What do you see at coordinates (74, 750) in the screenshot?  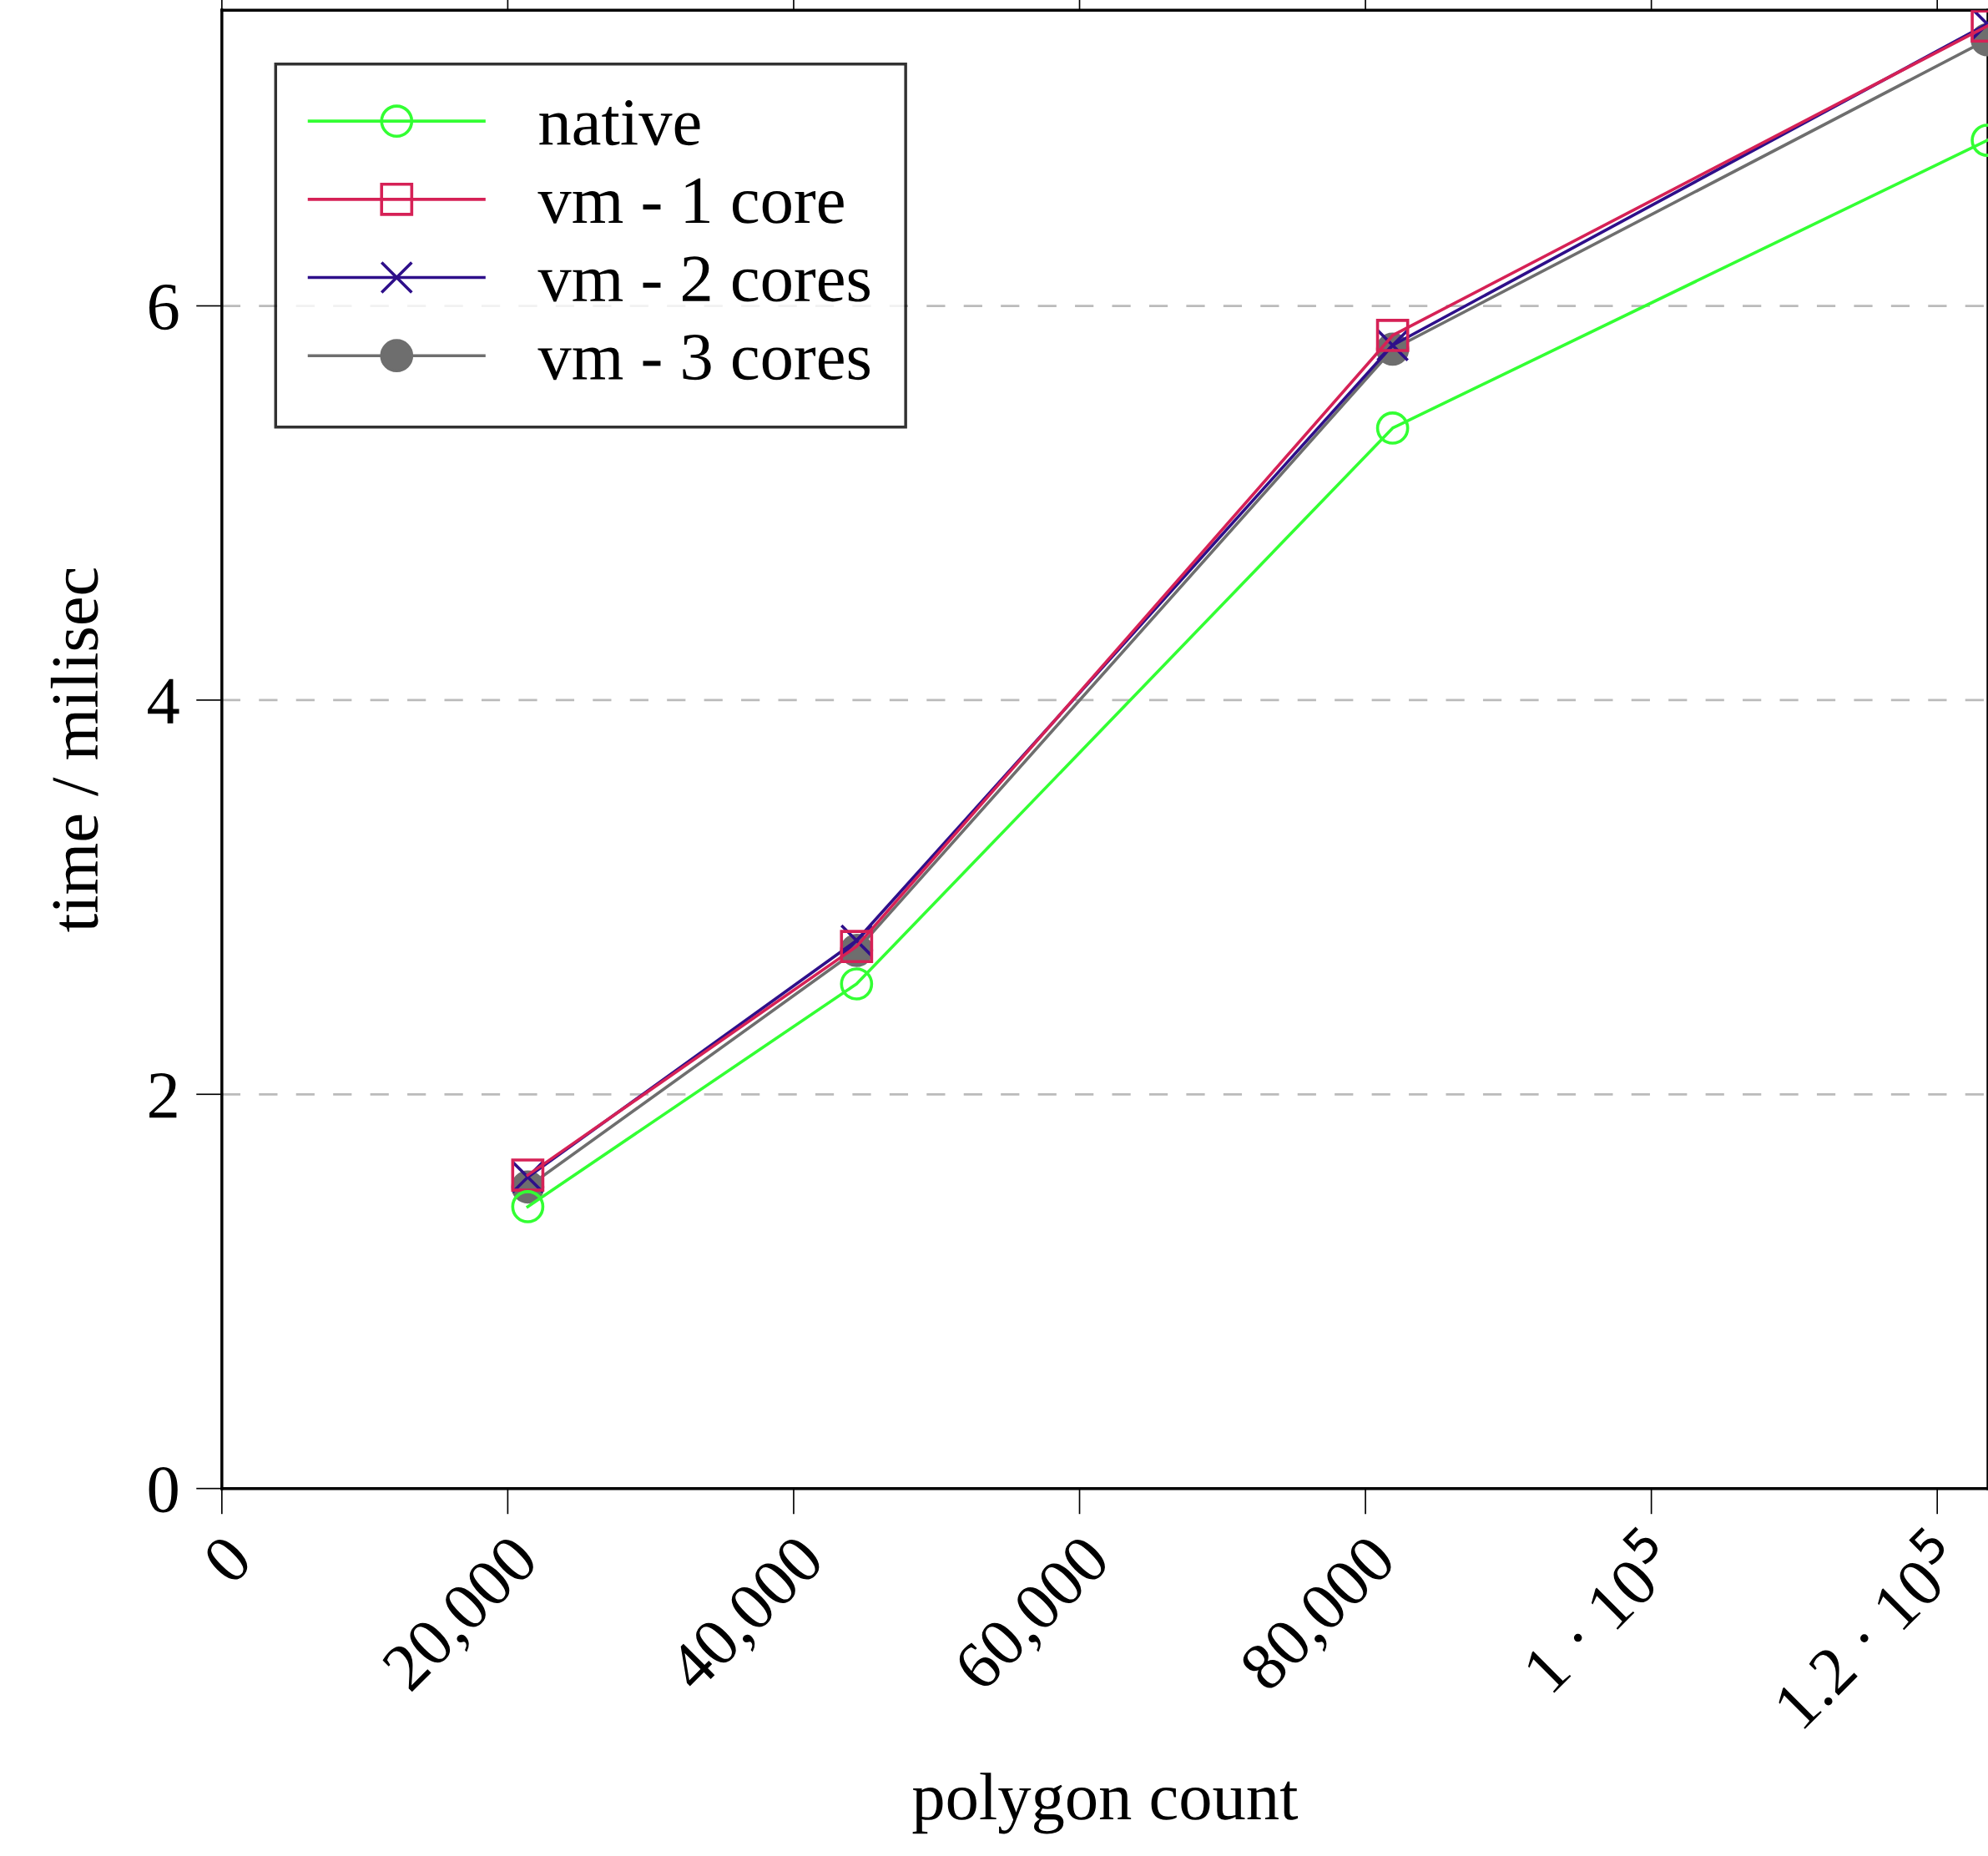 I see `y-axis-title: time / milisec` at bounding box center [74, 750].